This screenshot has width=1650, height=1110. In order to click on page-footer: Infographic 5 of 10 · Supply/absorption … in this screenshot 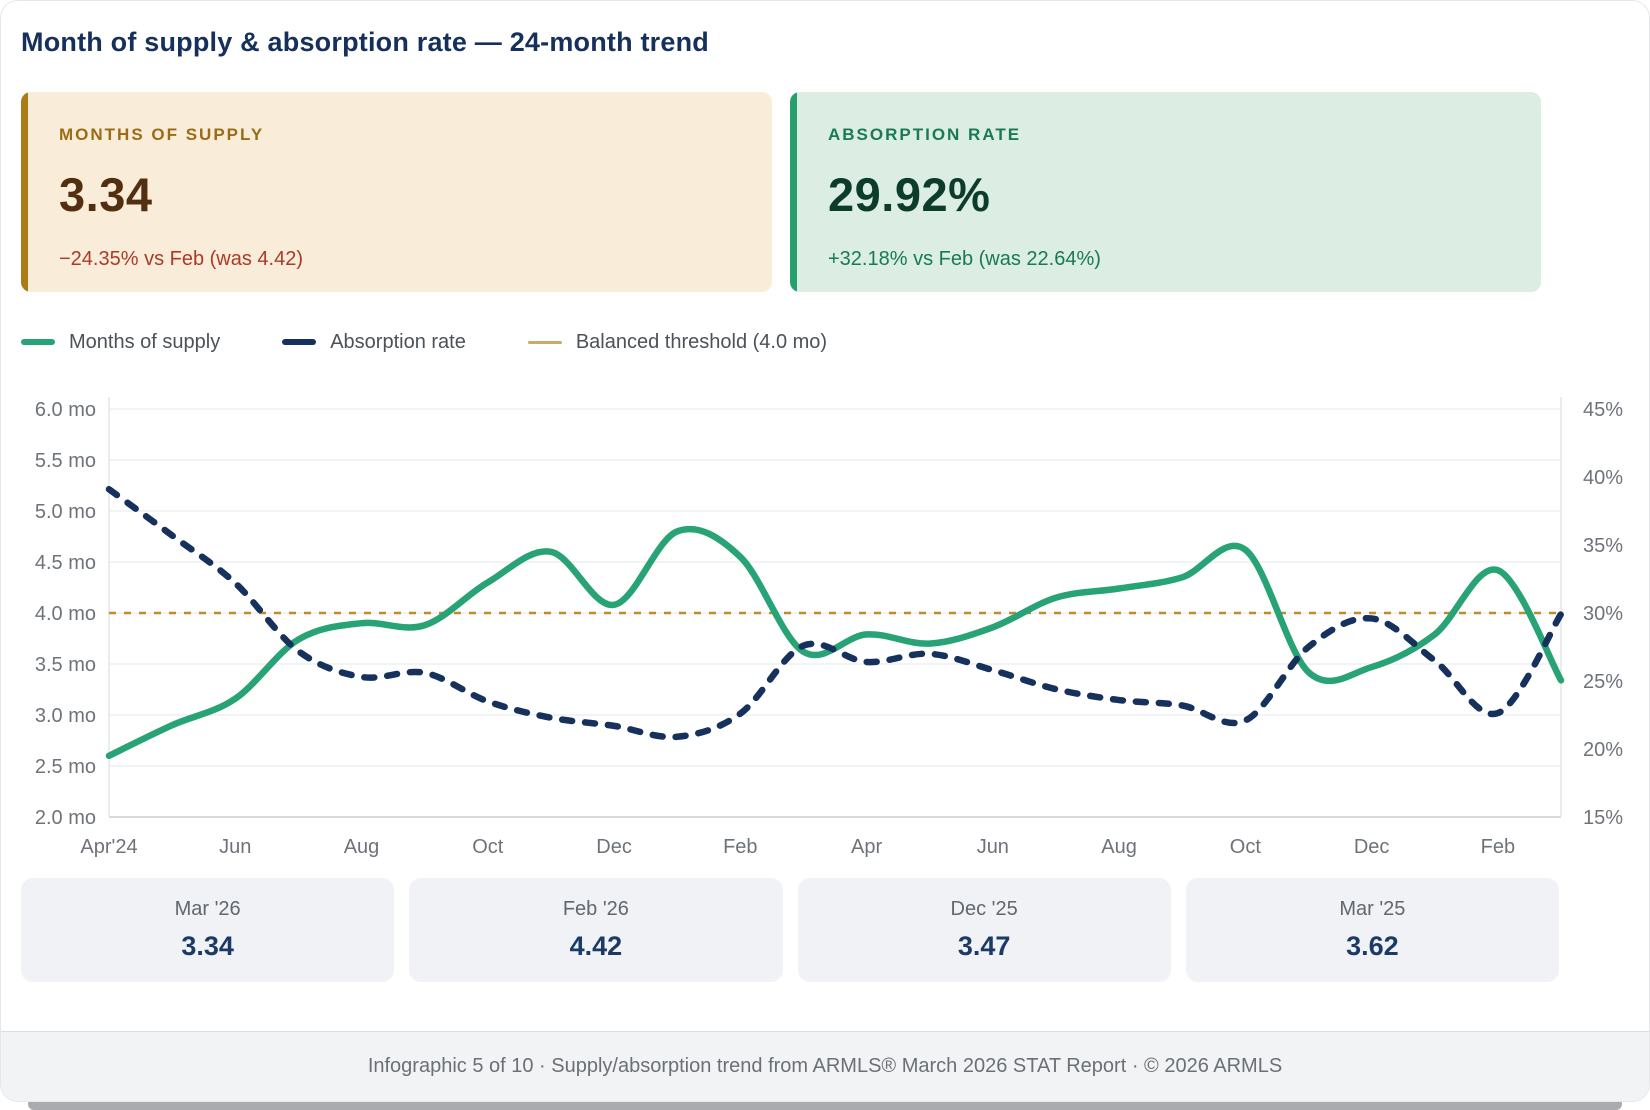, I will do `click(825, 1066)`.